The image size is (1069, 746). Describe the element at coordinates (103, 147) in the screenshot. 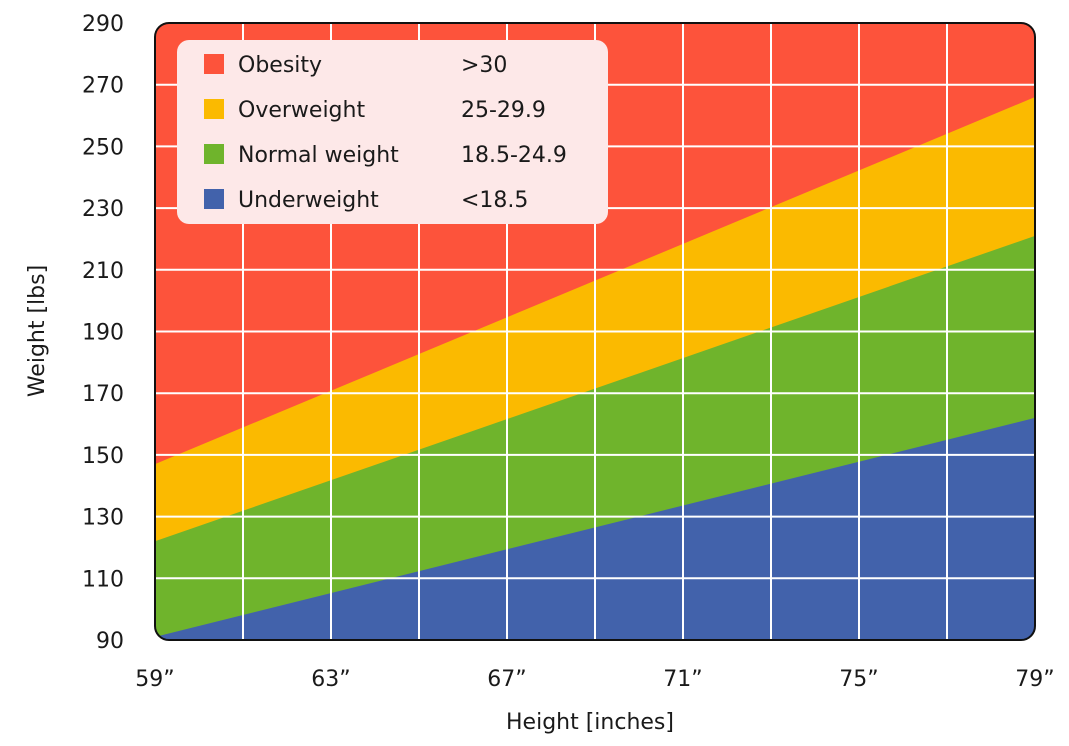

I see `y-tick-label: 250` at that location.